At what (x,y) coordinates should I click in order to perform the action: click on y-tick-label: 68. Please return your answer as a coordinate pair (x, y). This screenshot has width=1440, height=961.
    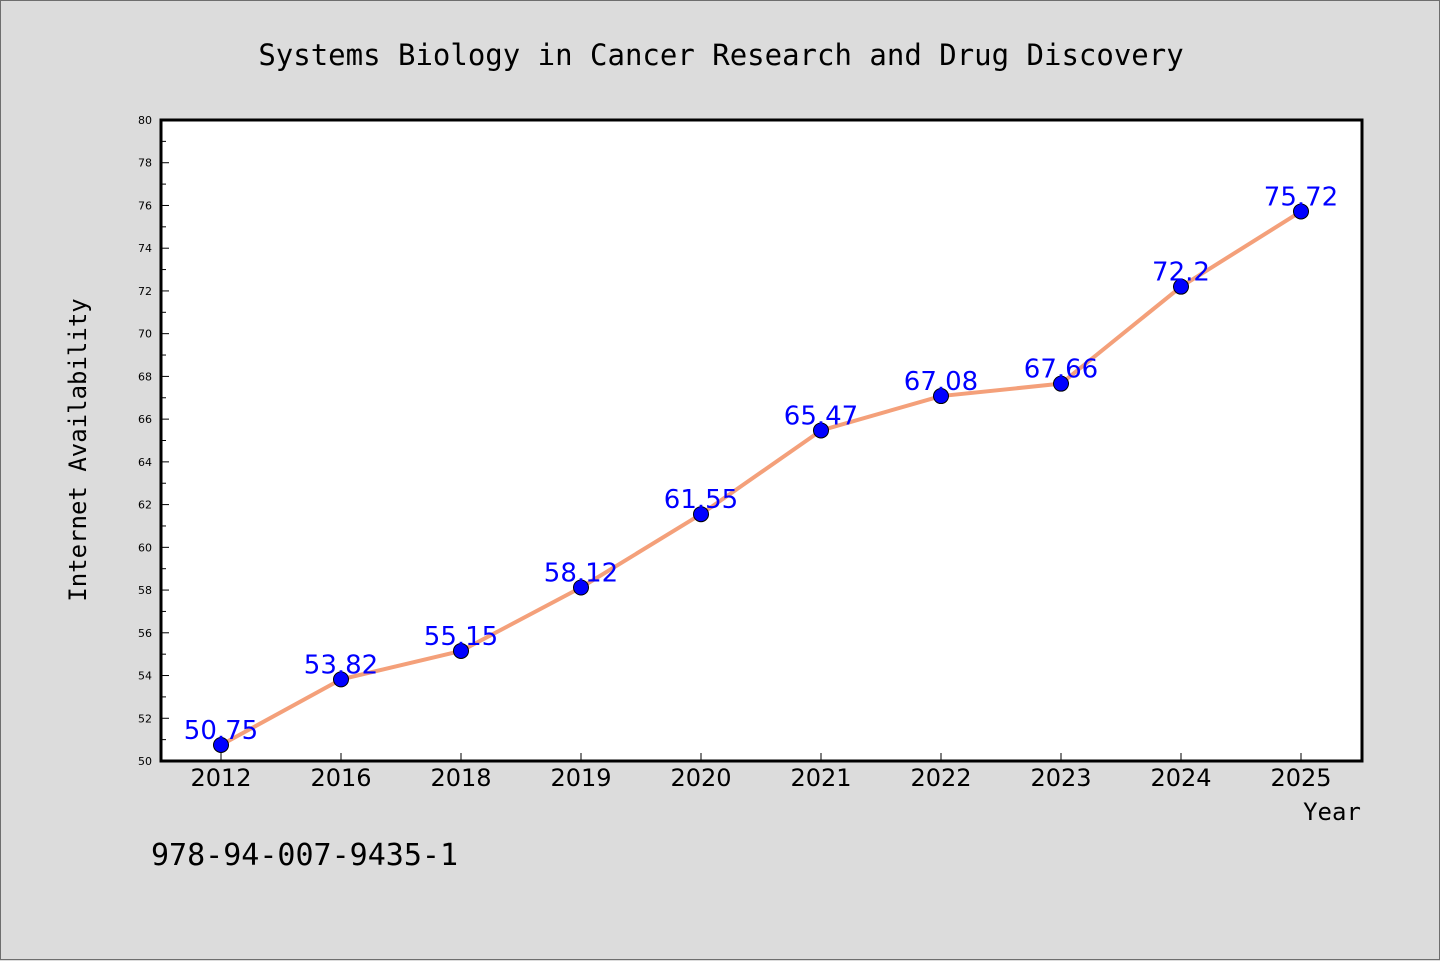
    Looking at the image, I should click on (145, 376).